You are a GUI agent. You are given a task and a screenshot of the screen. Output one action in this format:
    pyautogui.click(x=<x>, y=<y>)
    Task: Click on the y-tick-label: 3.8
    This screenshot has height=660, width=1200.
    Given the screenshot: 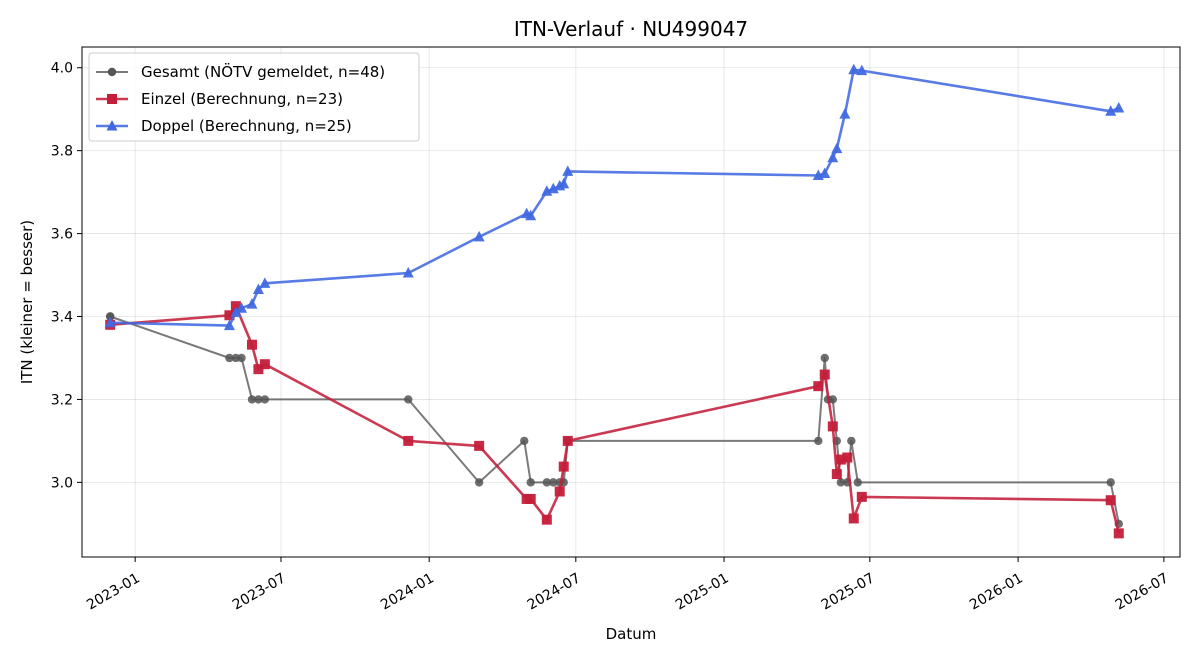 What is the action you would take?
    pyautogui.click(x=62, y=152)
    